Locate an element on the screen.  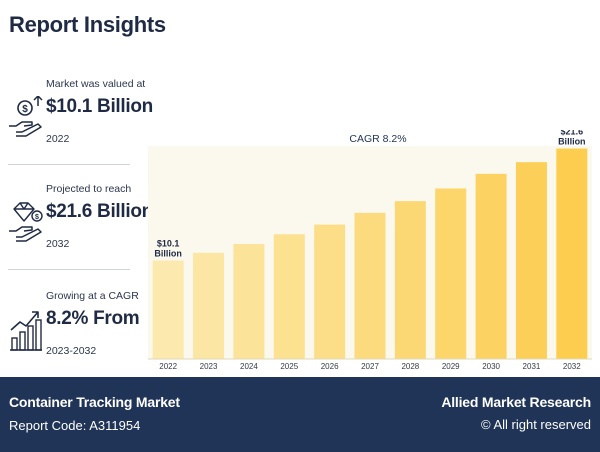
chart-title: CAGR 8.2% is located at coordinates (377, 139).